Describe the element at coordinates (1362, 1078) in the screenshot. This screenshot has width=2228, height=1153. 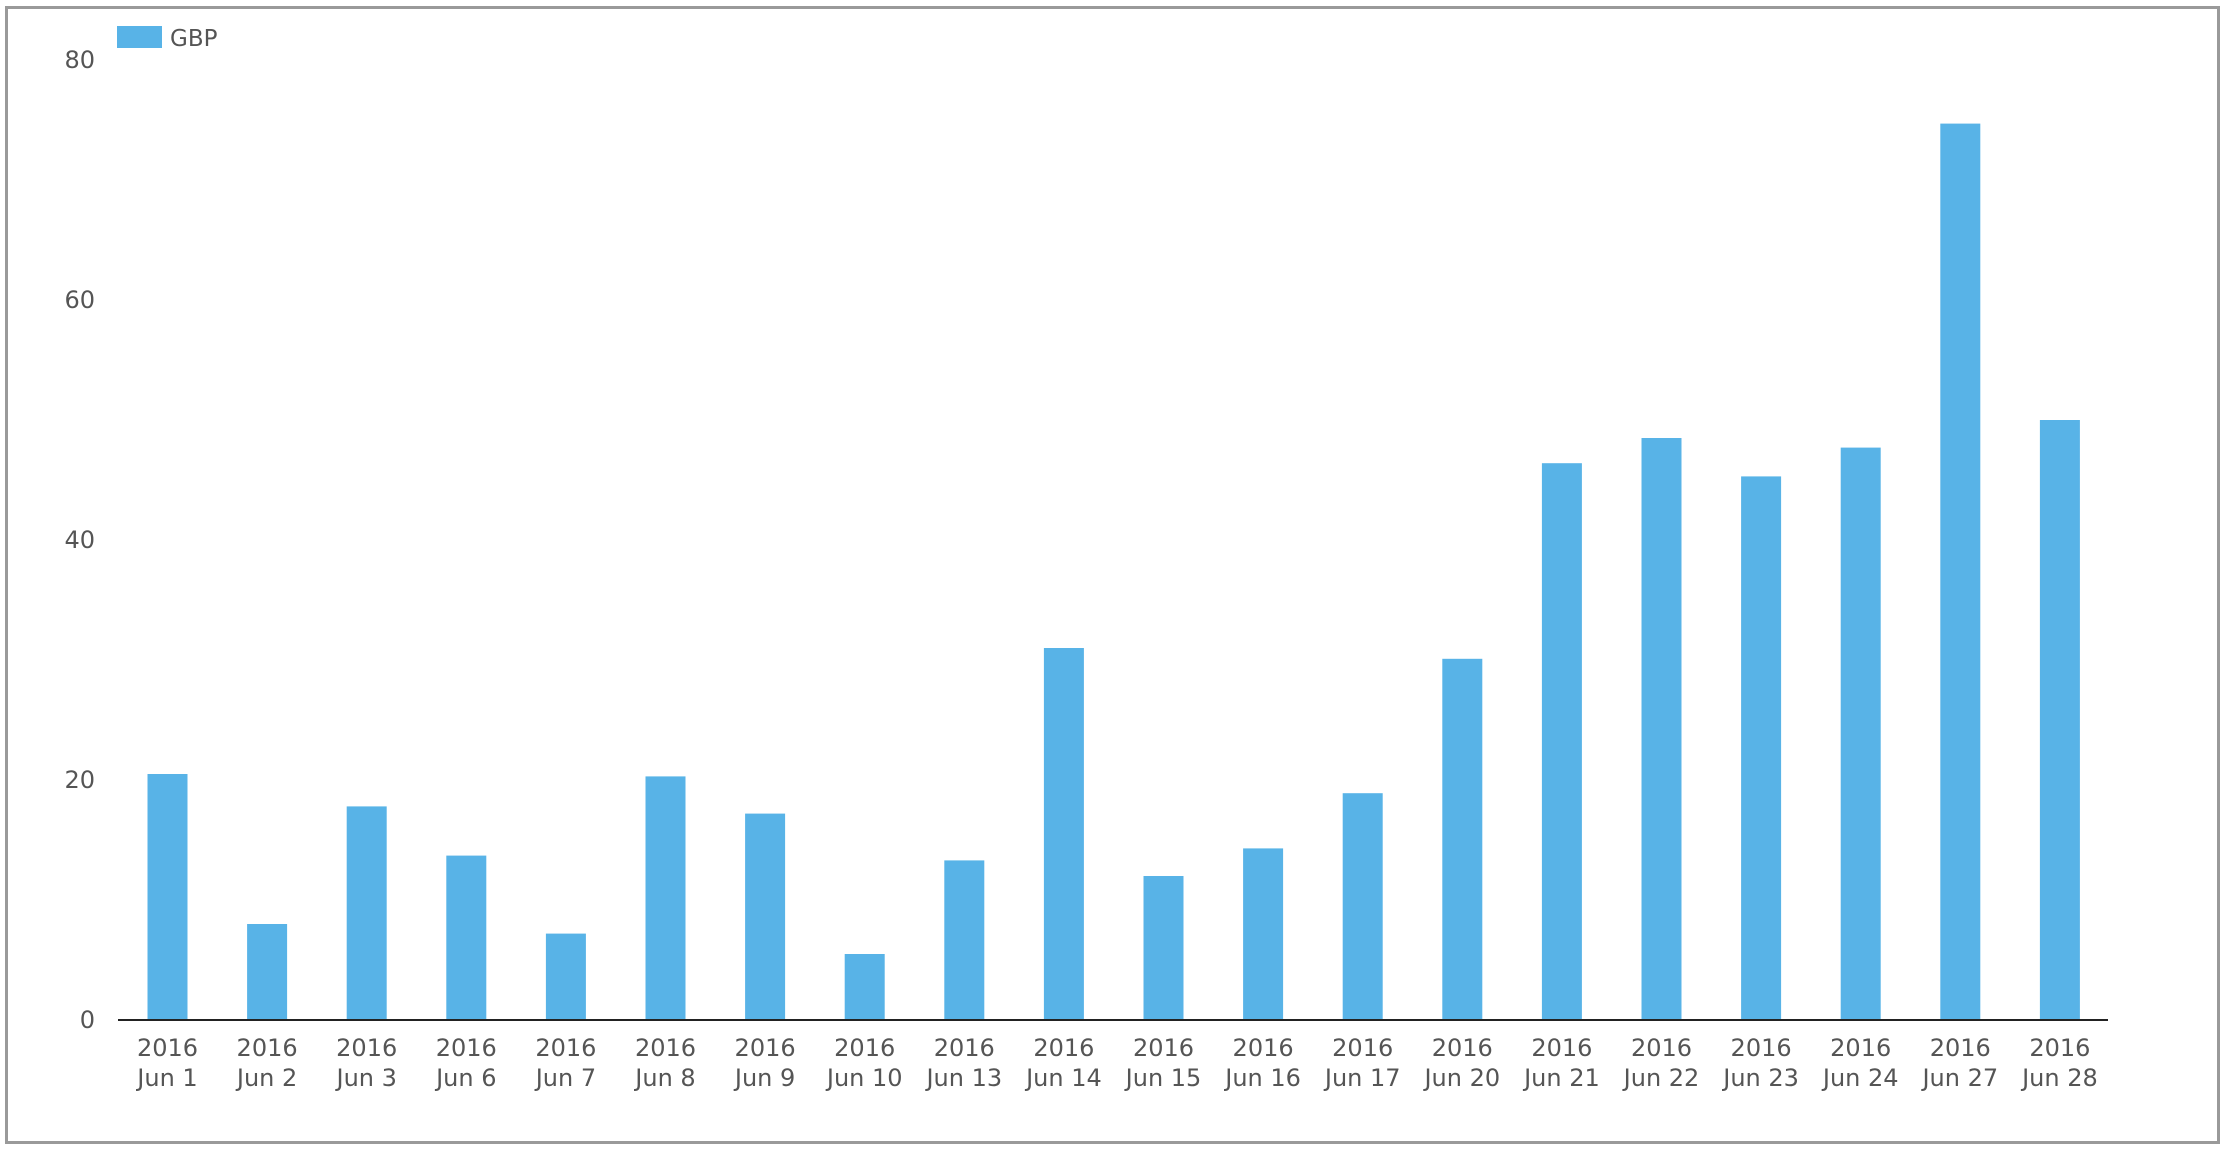
I see `x-tick-label-date: Jun 17` at that location.